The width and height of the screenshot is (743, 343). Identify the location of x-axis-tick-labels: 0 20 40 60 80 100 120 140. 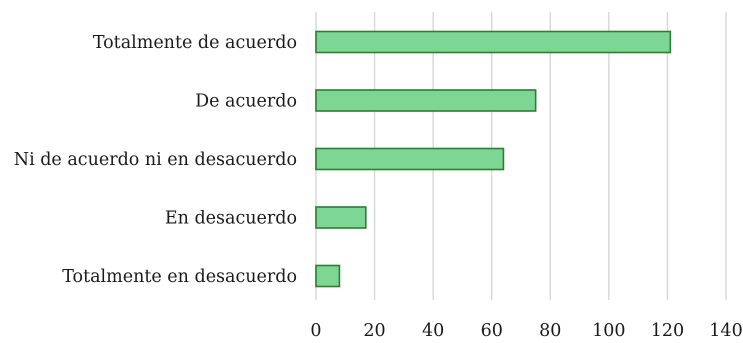
(526, 331).